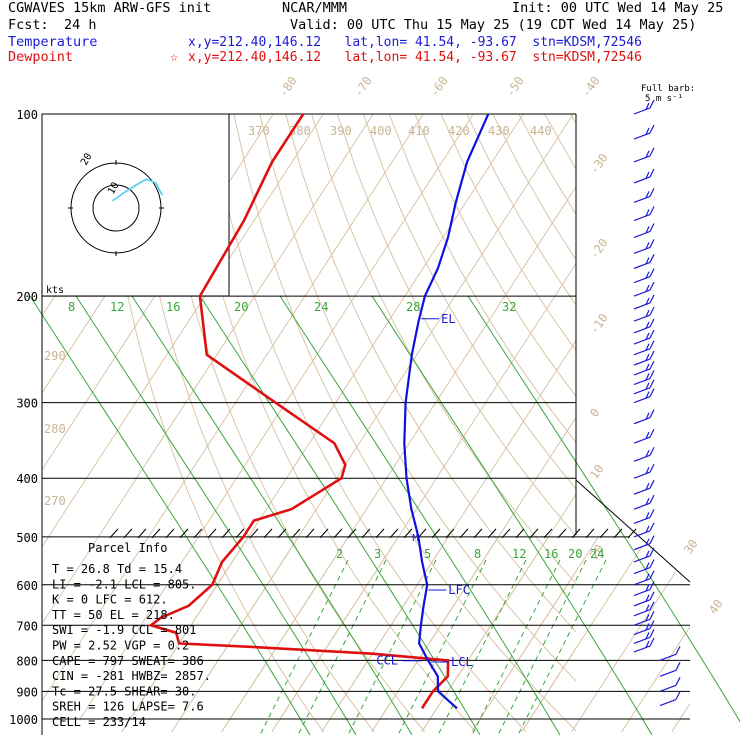 The image size is (740, 740). I want to click on mixing-label: 16, so click(551, 554).